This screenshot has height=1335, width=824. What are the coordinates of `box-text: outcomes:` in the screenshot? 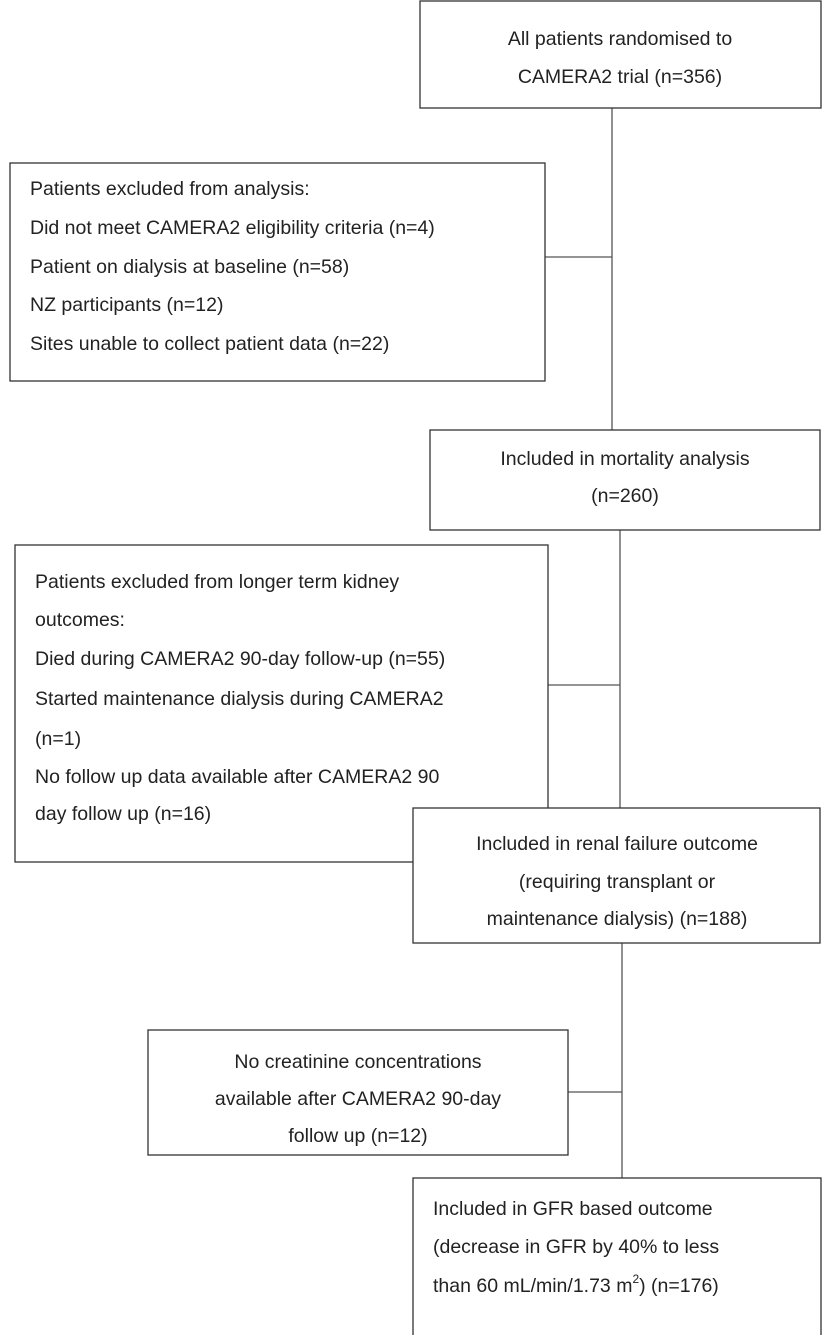 It's located at (80, 620).